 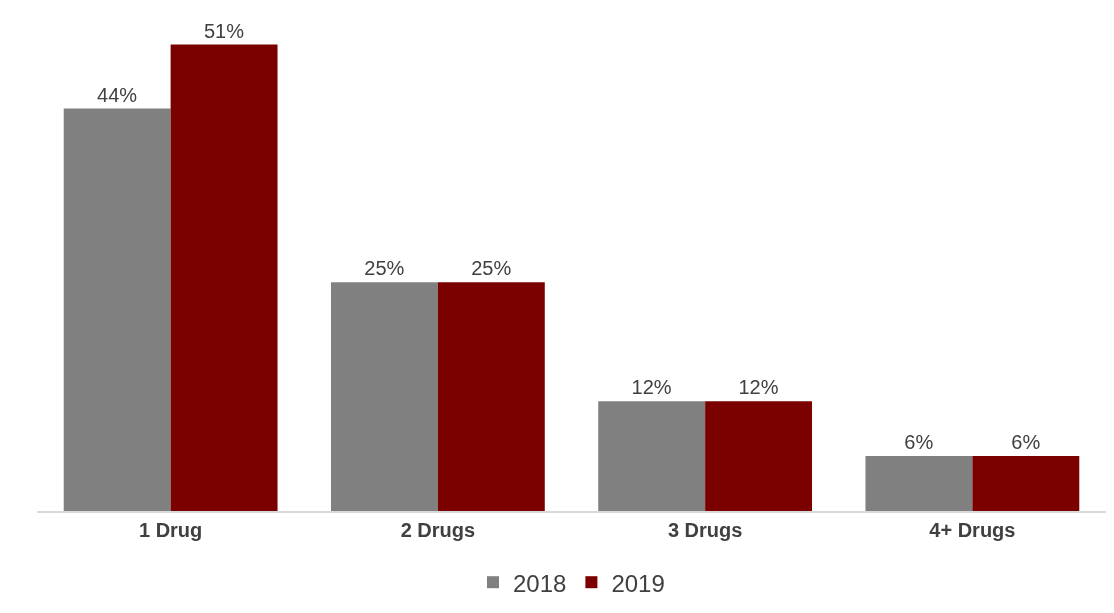 I want to click on legend-label: 2018, so click(x=540, y=583).